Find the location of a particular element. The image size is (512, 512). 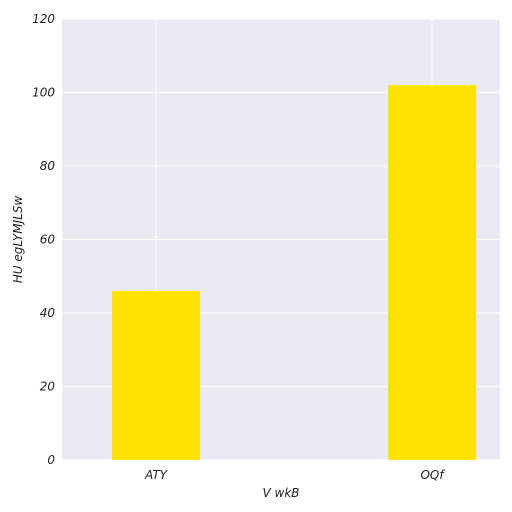

x-tick-label: OQf is located at coordinates (432, 475).